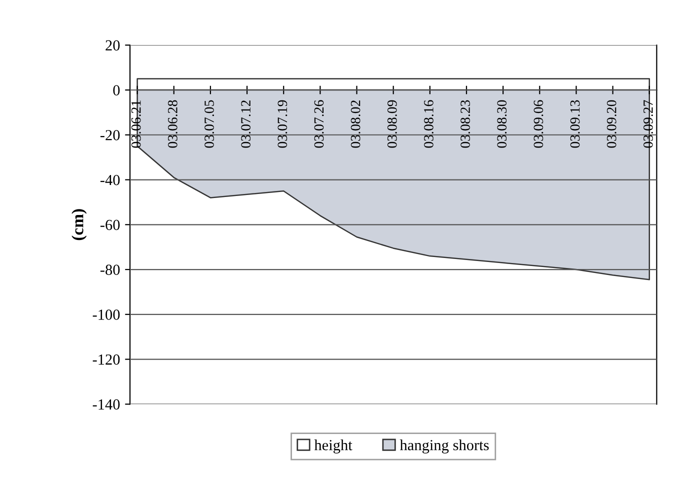 Image resolution: width=677 pixels, height=480 pixels. What do you see at coordinates (110, 180) in the screenshot?
I see `y-tick-label: -40` at bounding box center [110, 180].